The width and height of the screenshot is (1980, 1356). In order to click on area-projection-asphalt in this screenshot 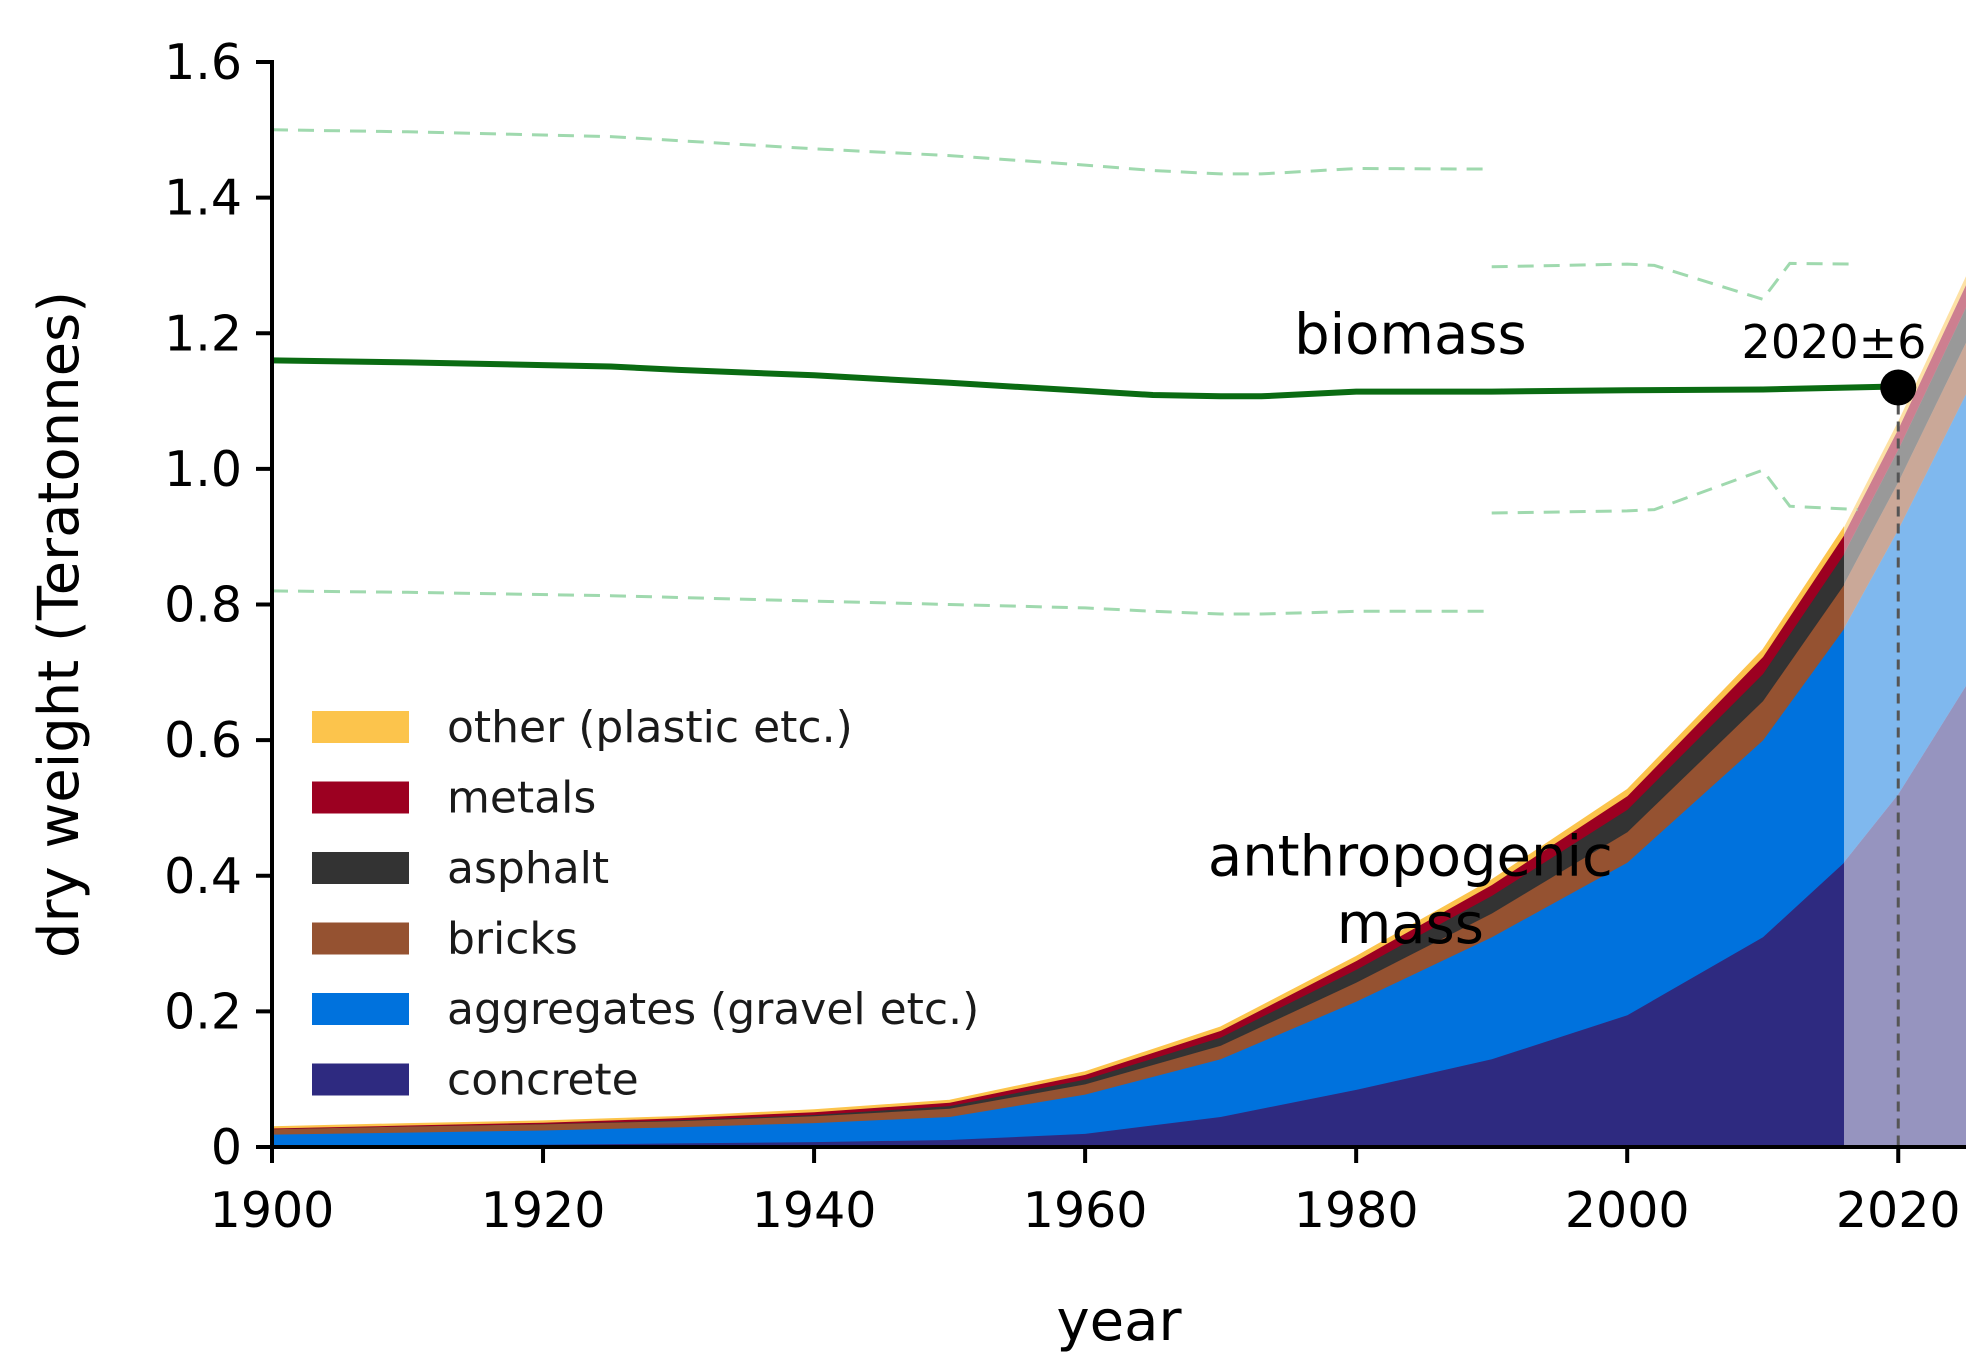, I will do `click(1905, 446)`.